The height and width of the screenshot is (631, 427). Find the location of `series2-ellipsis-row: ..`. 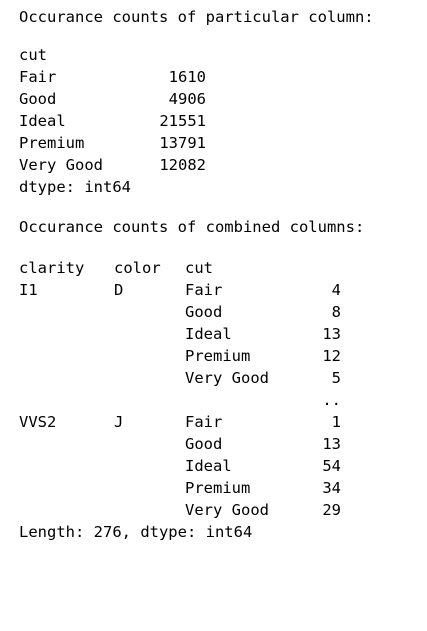

series2-ellipsis-row: .. is located at coordinates (180, 400).